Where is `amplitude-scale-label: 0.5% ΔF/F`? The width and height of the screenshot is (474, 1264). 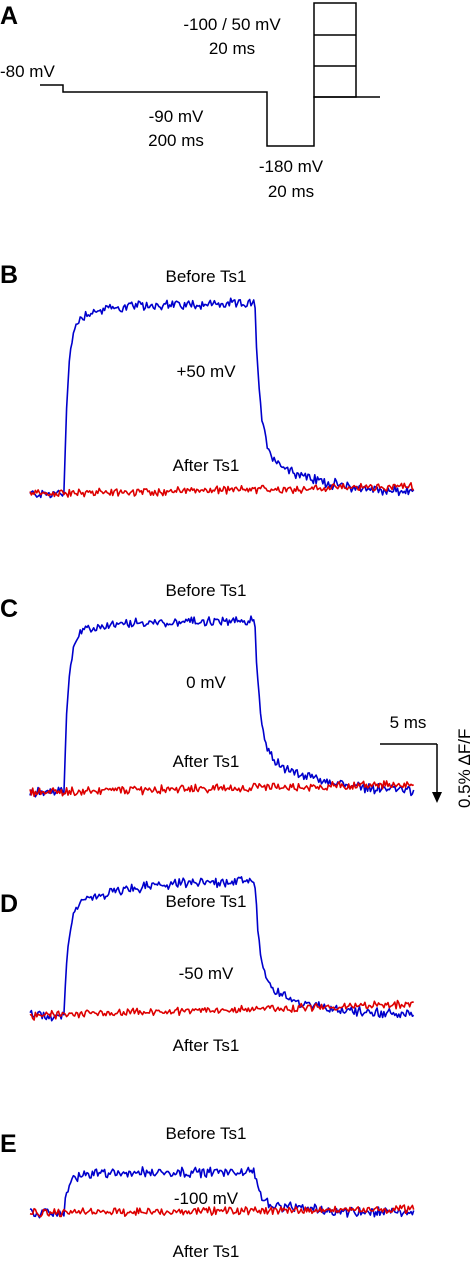 amplitude-scale-label: 0.5% ΔF/F is located at coordinates (464, 768).